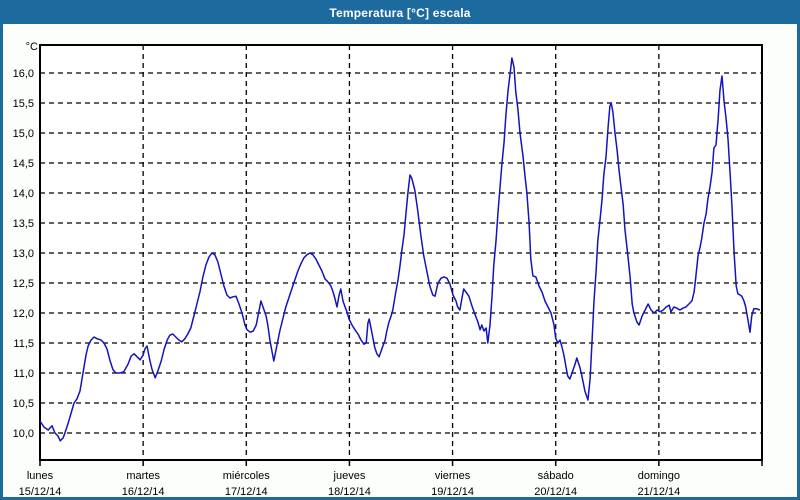 The image size is (800, 500). I want to click on y-tick-label: 13,0, so click(23, 254).